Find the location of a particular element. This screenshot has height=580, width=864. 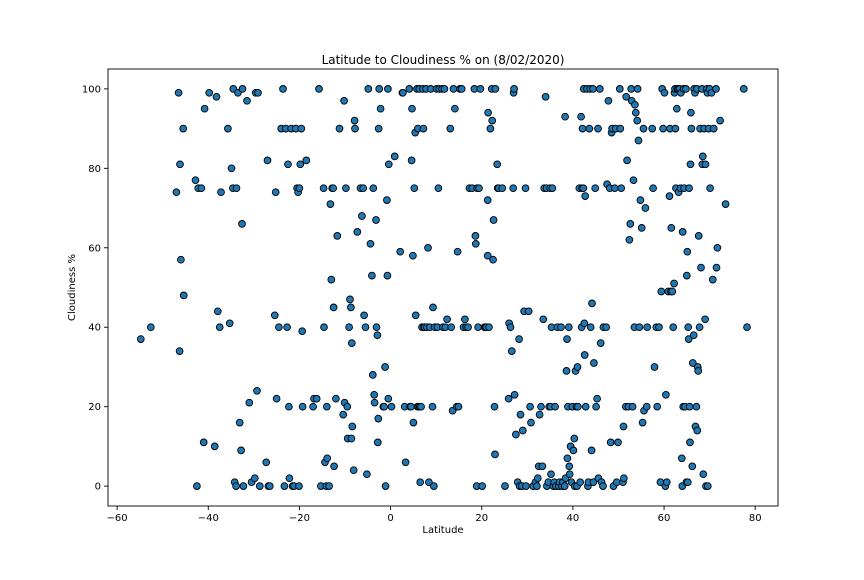

y-tick-label: 0 is located at coordinates (98, 487).